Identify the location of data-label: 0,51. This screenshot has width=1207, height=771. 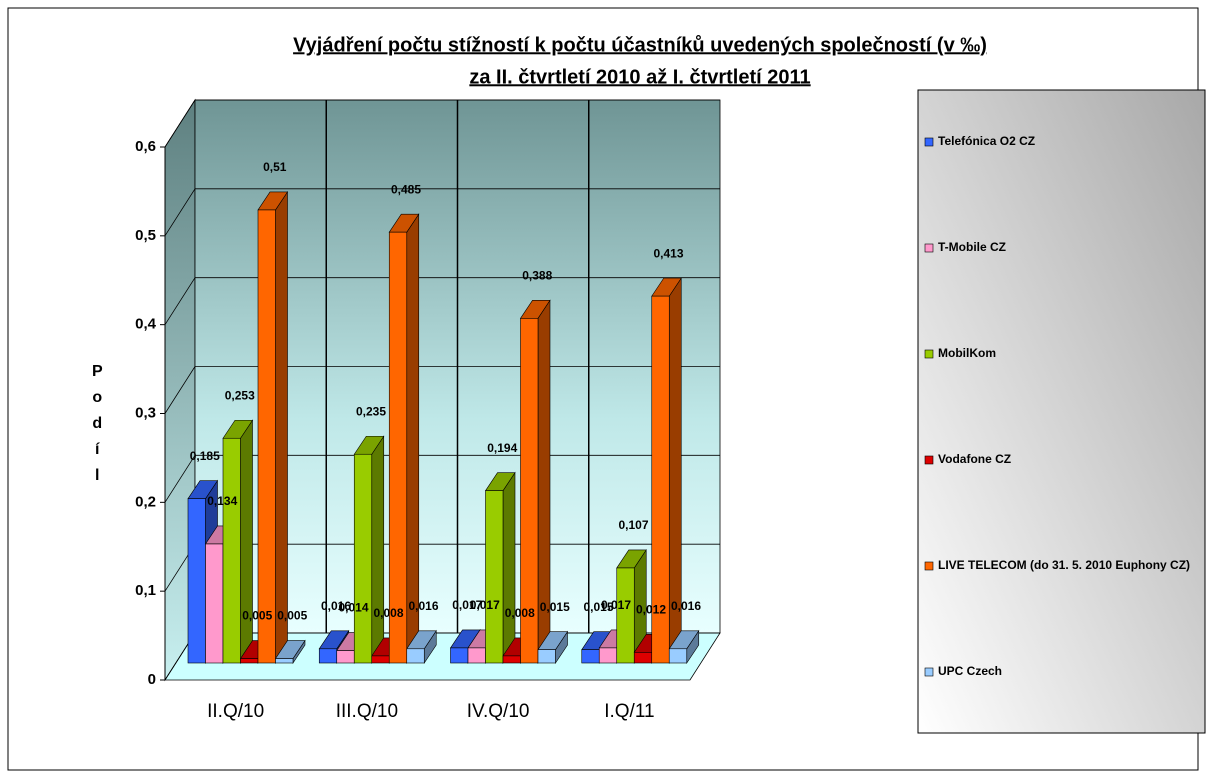
(275, 167).